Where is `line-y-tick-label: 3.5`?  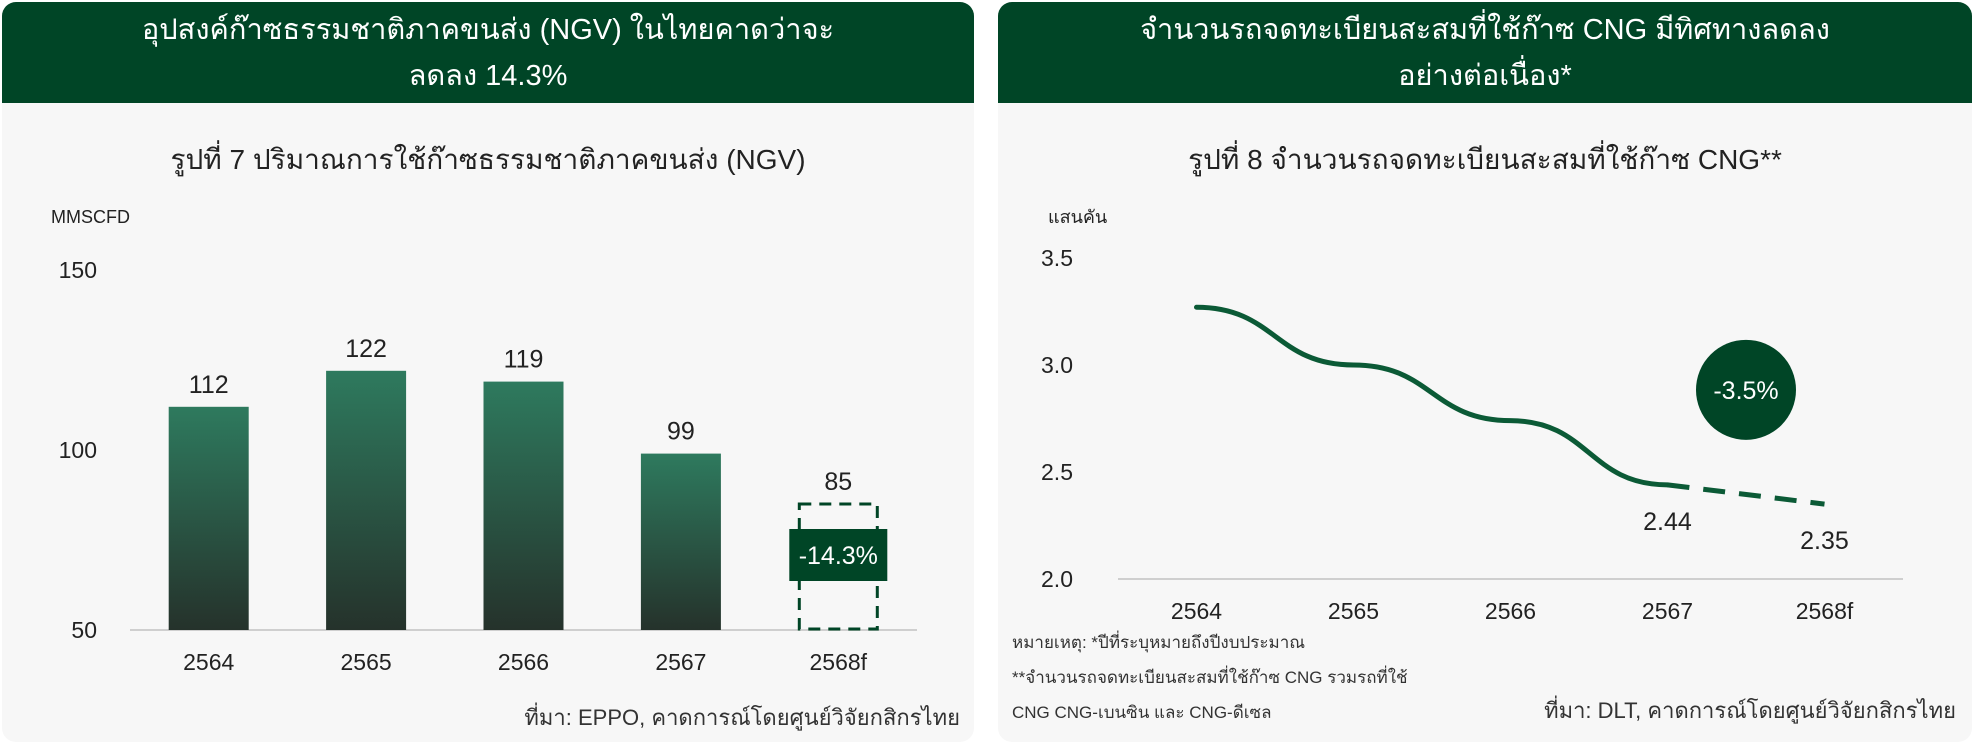 line-y-tick-label: 3.5 is located at coordinates (1057, 258).